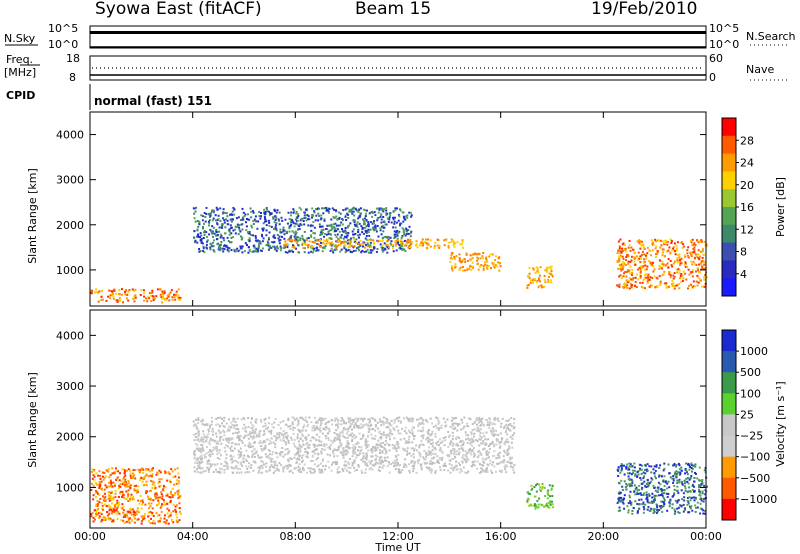 Image resolution: width=800 pixels, height=554 pixels. What do you see at coordinates (63, 44) in the screenshot?
I see `nsky-tick-bottom: 10^0` at bounding box center [63, 44].